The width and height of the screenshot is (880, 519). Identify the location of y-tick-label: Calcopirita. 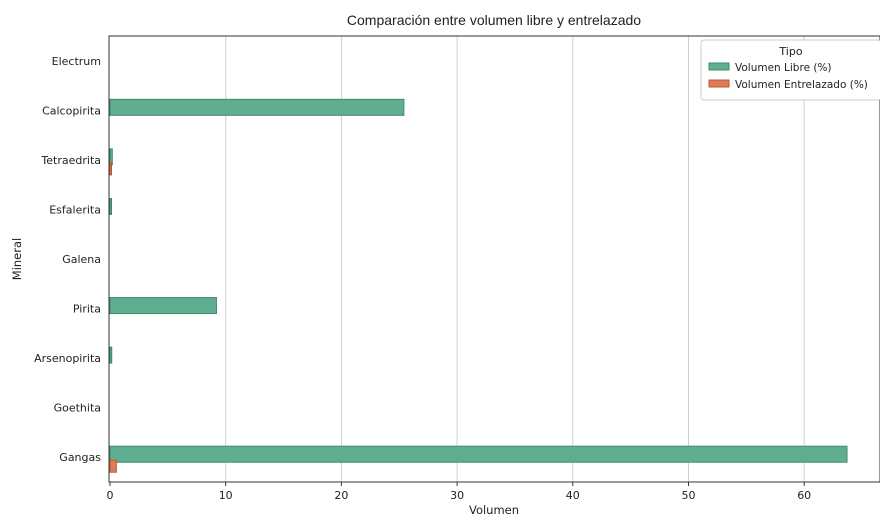
(71, 110).